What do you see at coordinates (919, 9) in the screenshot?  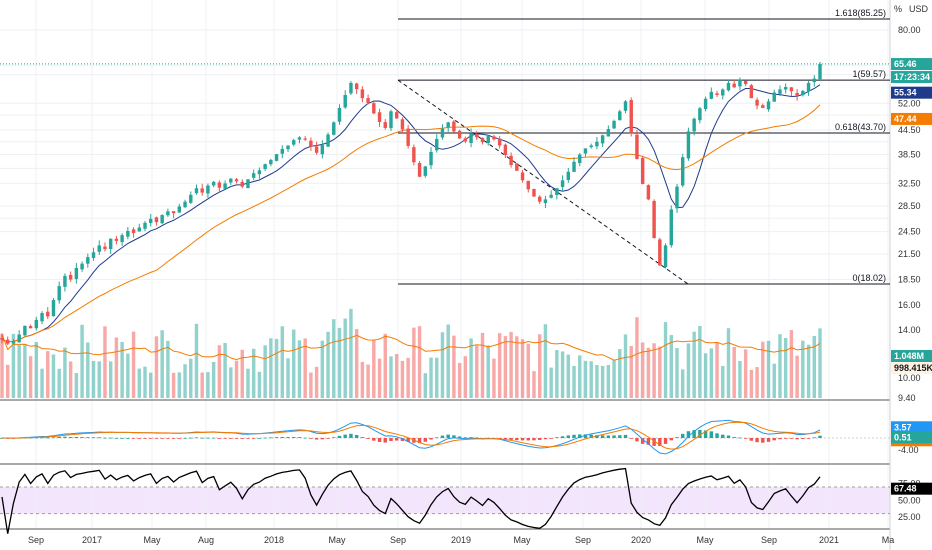 I see `currency-label: USD` at bounding box center [919, 9].